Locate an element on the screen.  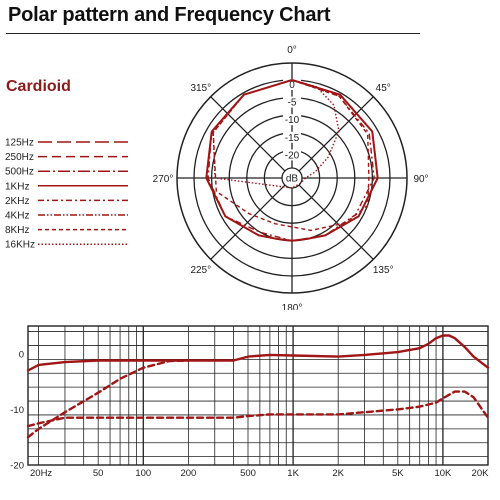
freq-x-tick-label: 50 is located at coordinates (98, 473).